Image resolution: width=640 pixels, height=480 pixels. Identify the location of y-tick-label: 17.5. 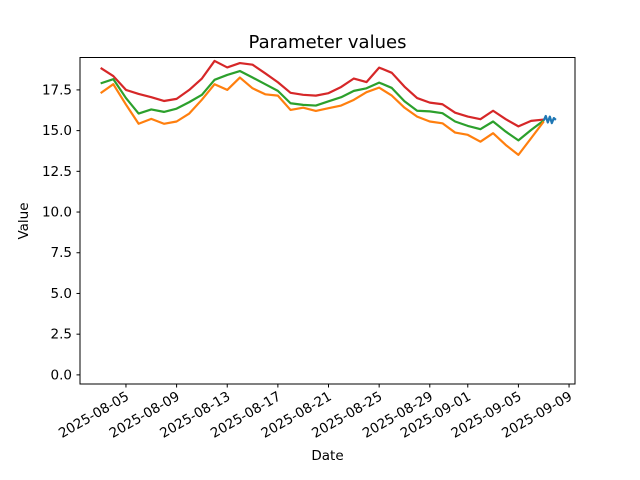
(57, 90).